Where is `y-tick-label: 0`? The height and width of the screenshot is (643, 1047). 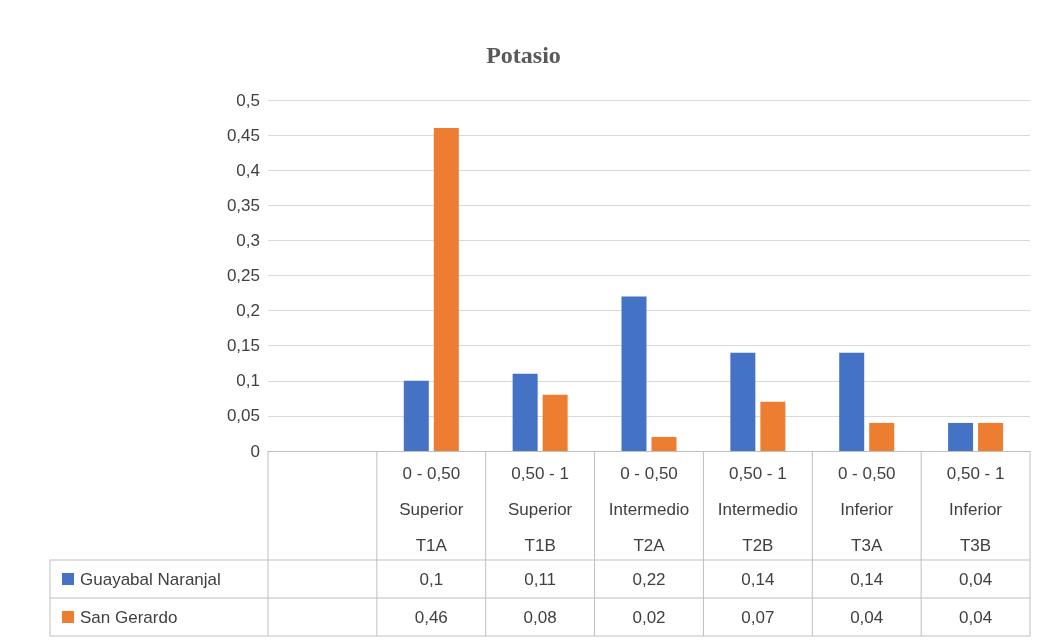 y-tick-label: 0 is located at coordinates (255, 451).